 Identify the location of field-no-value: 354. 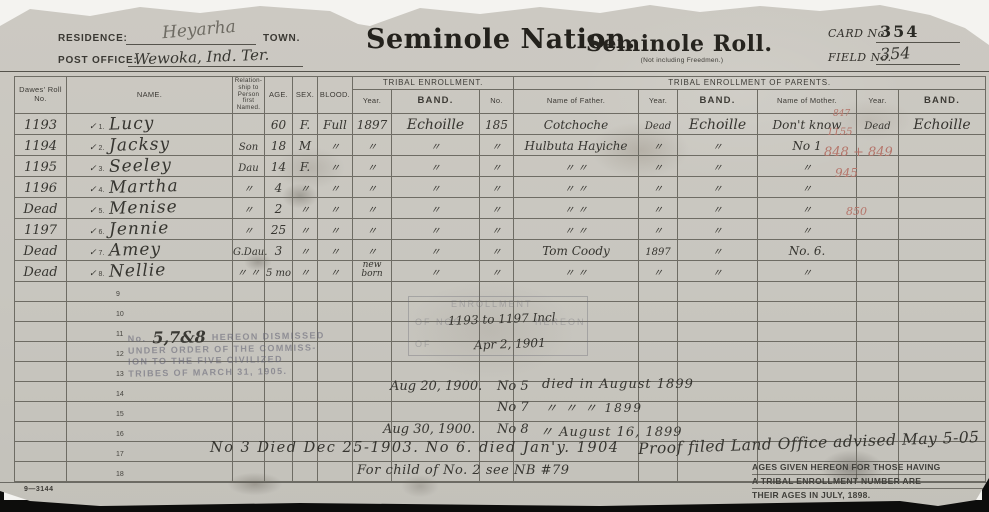
(895, 53).